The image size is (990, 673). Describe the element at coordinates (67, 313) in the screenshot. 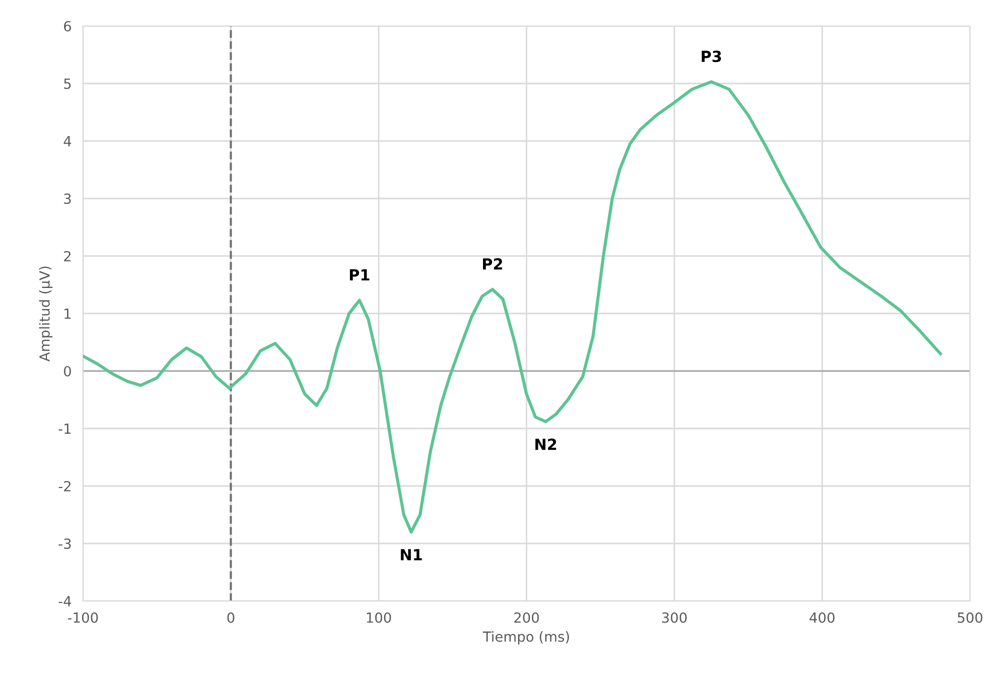

I see `y-tick-label: 1` at that location.